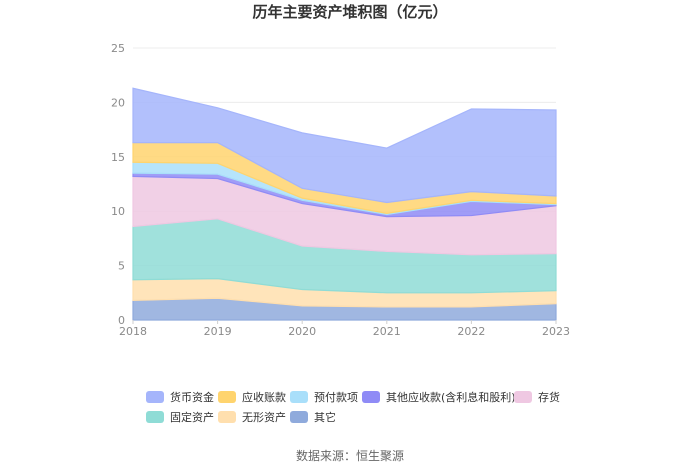 The width and height of the screenshot is (700, 473). What do you see at coordinates (118, 184) in the screenshot?
I see `y-axis: 0 5 10 15 20 25` at bounding box center [118, 184].